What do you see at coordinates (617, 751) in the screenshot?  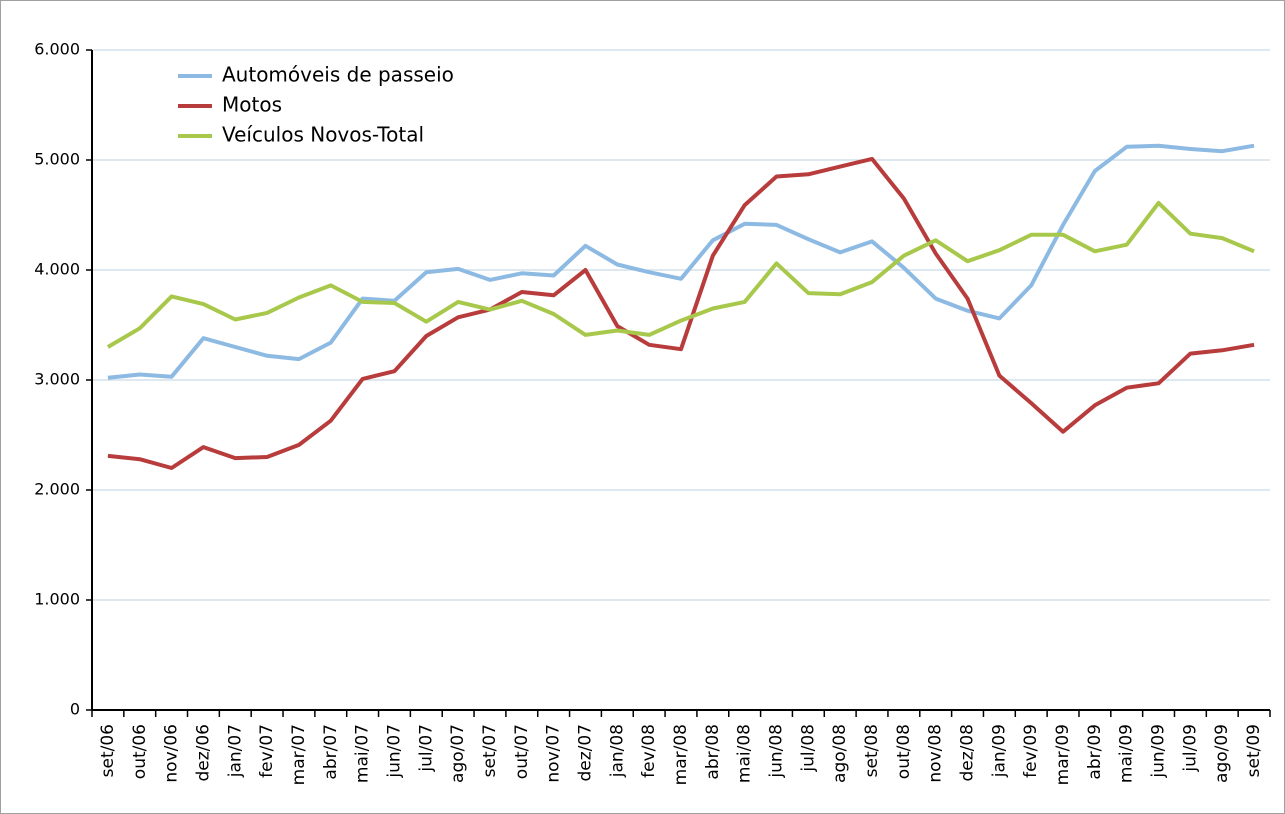 I see `x-tick-label: jan/08` at bounding box center [617, 751].